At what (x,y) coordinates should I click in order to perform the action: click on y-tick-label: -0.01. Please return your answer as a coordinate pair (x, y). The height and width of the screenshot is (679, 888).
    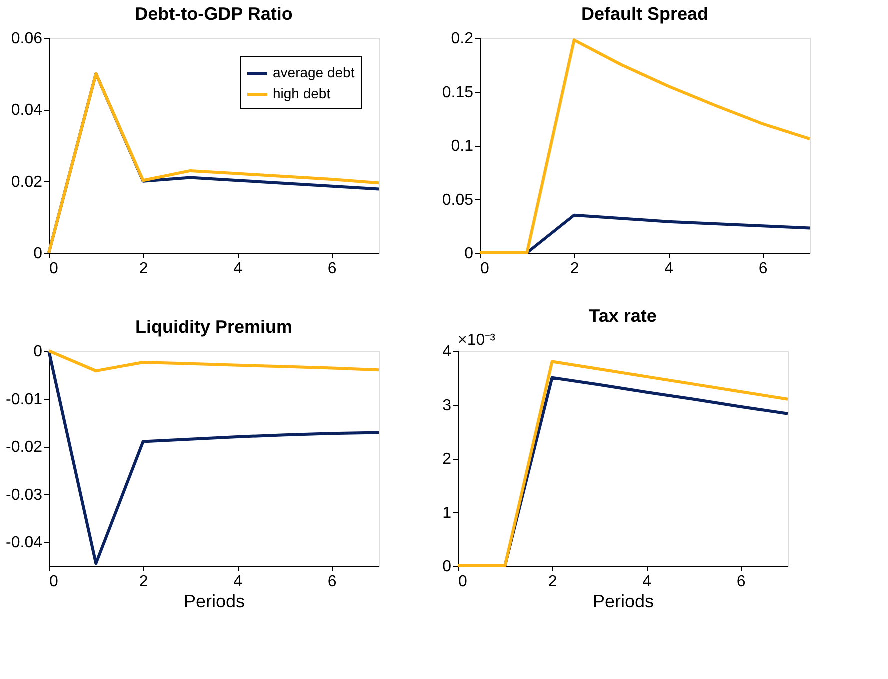
    Looking at the image, I should click on (24, 399).